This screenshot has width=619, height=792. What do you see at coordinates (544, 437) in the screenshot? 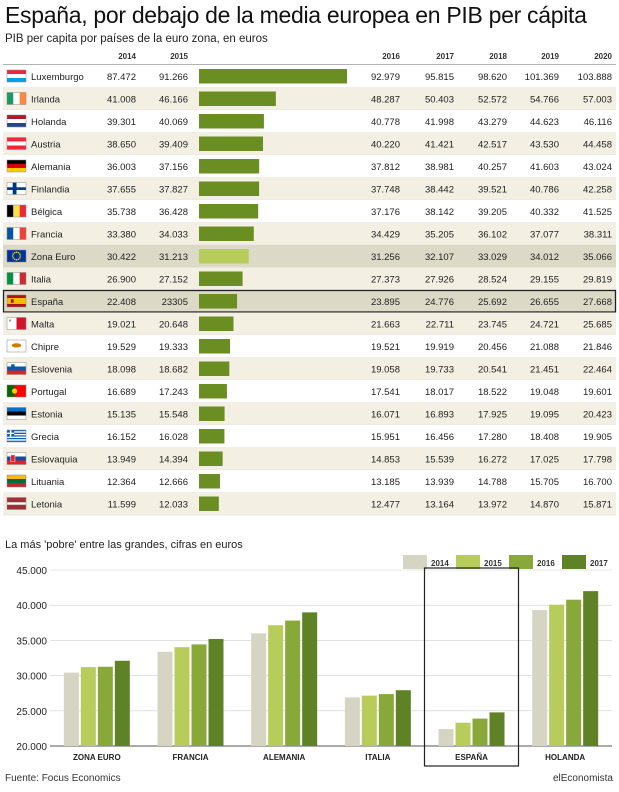
I see `cell-value: 18.408` at bounding box center [544, 437].